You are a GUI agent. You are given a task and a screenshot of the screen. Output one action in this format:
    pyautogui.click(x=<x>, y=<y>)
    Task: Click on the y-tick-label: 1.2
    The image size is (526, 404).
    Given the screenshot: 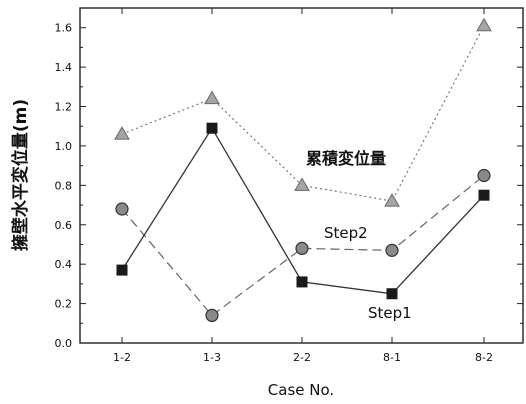 What is the action you would take?
    pyautogui.click(x=64, y=107)
    